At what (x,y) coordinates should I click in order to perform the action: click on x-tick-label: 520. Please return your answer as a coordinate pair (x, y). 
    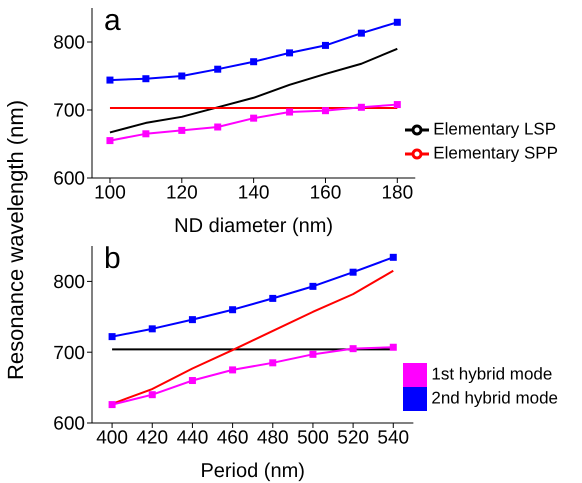
    Looking at the image, I should click on (353, 437).